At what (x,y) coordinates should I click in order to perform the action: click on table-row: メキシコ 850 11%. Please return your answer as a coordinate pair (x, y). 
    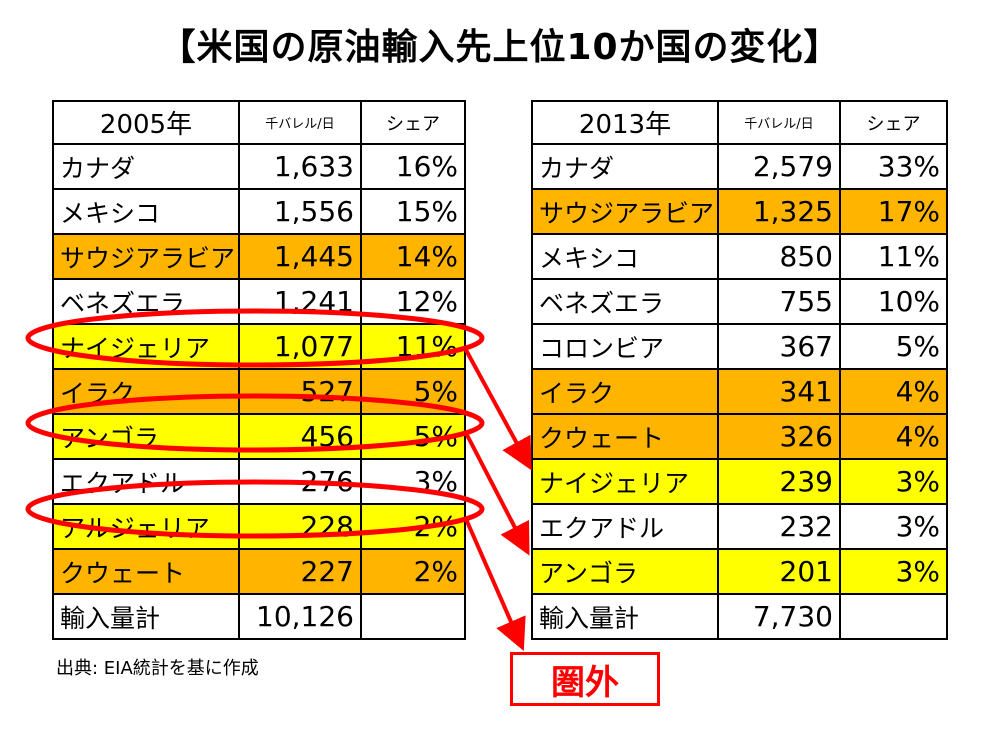
    Looking at the image, I should click on (739, 256).